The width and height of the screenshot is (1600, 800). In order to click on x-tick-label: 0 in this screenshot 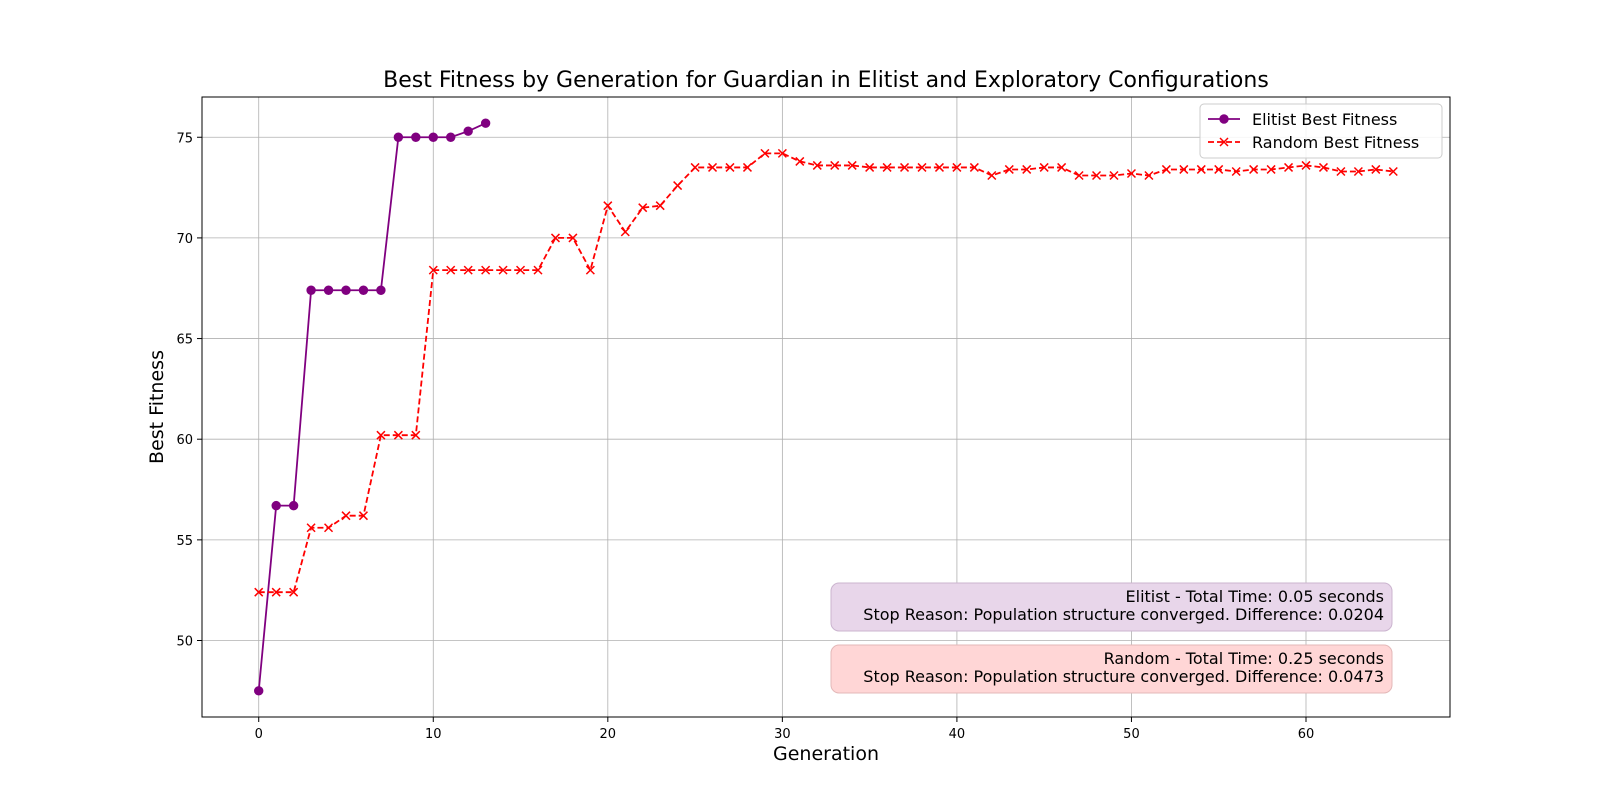, I will do `click(259, 734)`.